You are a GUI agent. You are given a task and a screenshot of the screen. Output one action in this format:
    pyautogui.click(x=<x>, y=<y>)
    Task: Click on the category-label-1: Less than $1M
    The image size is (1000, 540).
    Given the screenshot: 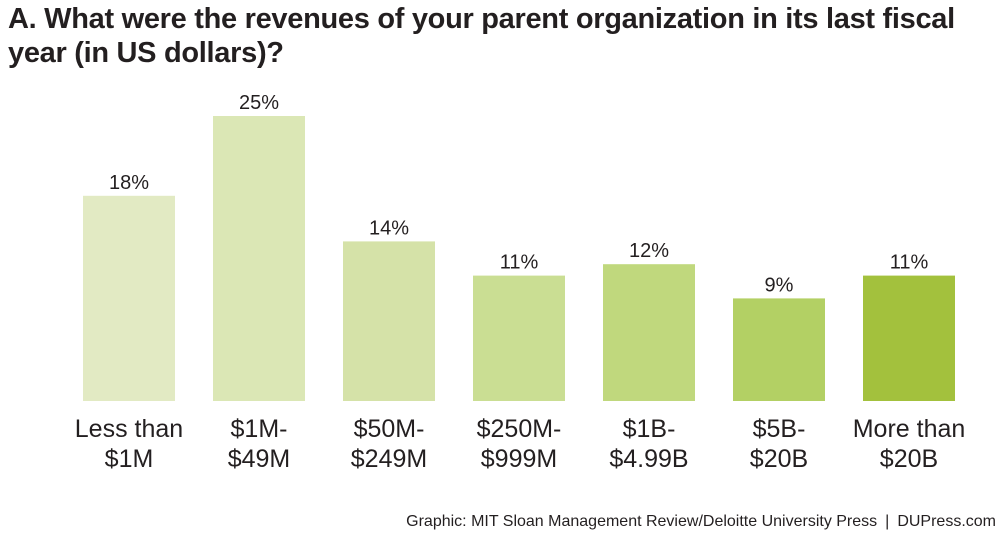 What is the action you would take?
    pyautogui.click(x=129, y=444)
    